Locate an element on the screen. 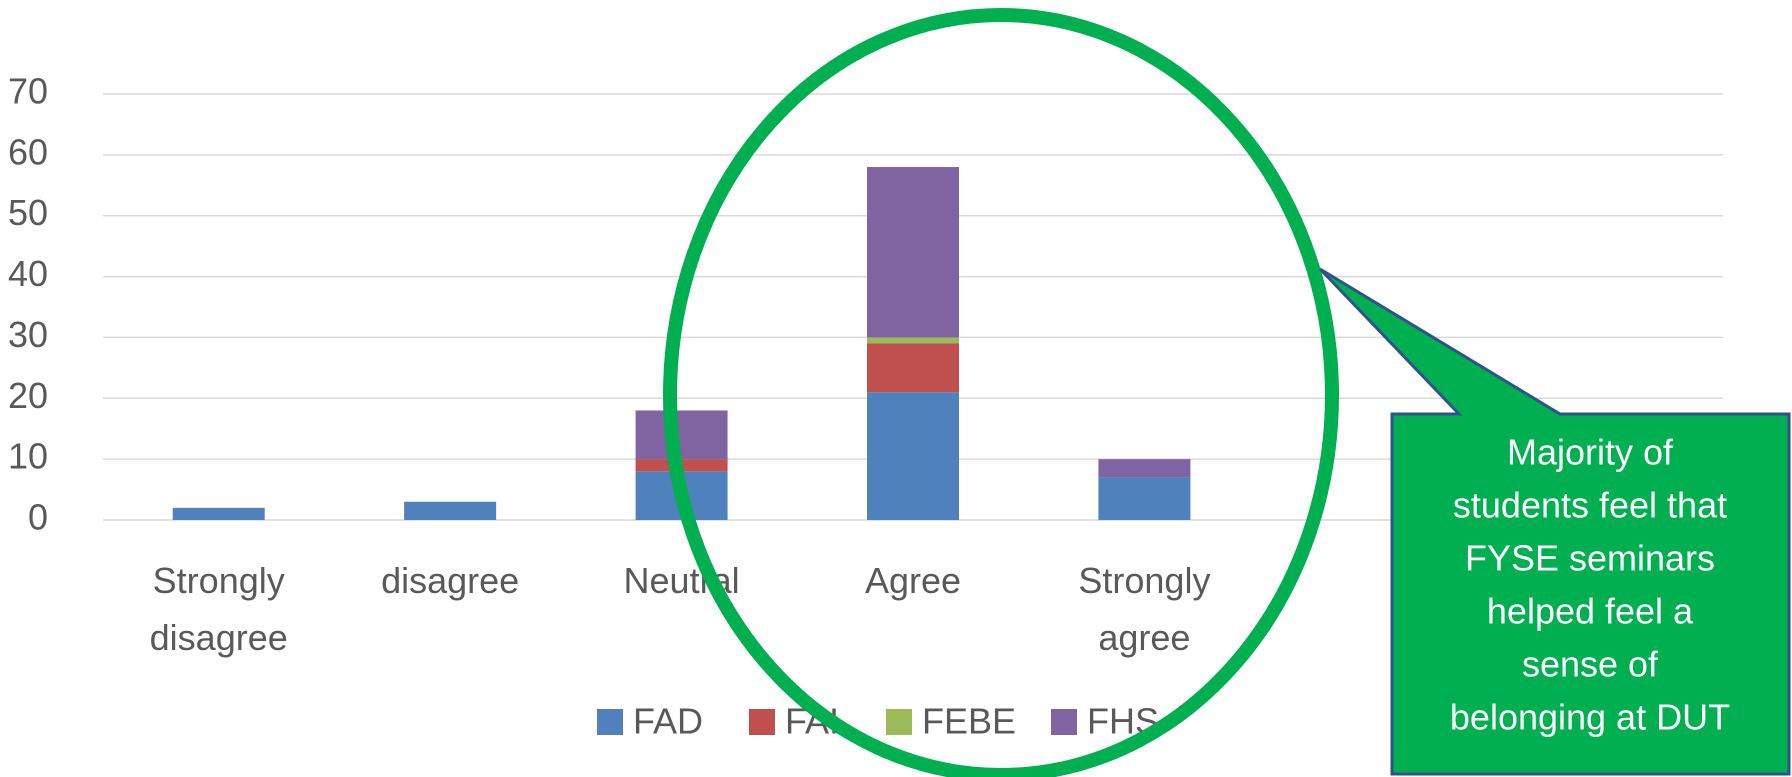 The width and height of the screenshot is (1792, 777). y-tick-label: 0 is located at coordinates (38, 517).